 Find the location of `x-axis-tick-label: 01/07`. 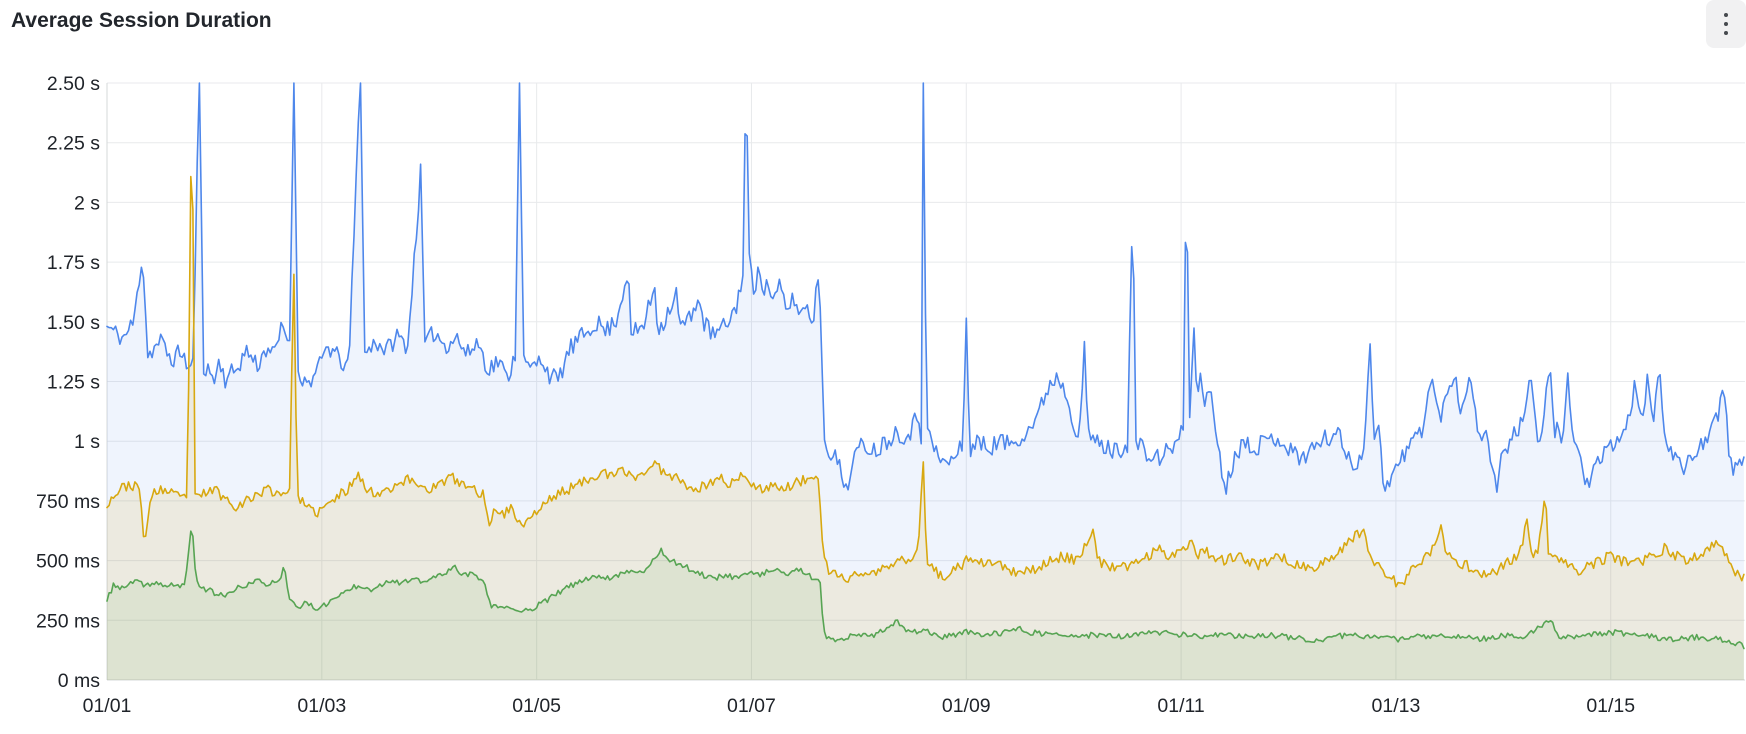

x-axis-tick-label: 01/07 is located at coordinates (751, 706).